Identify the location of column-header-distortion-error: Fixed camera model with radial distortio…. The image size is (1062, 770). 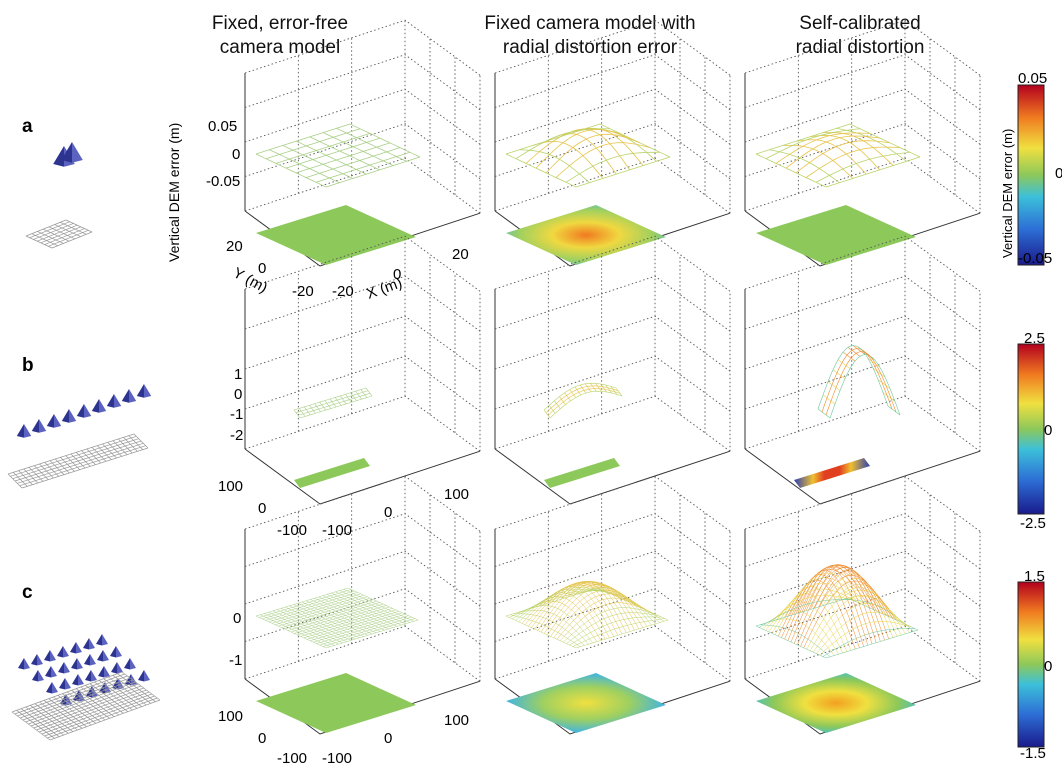
(590, 36).